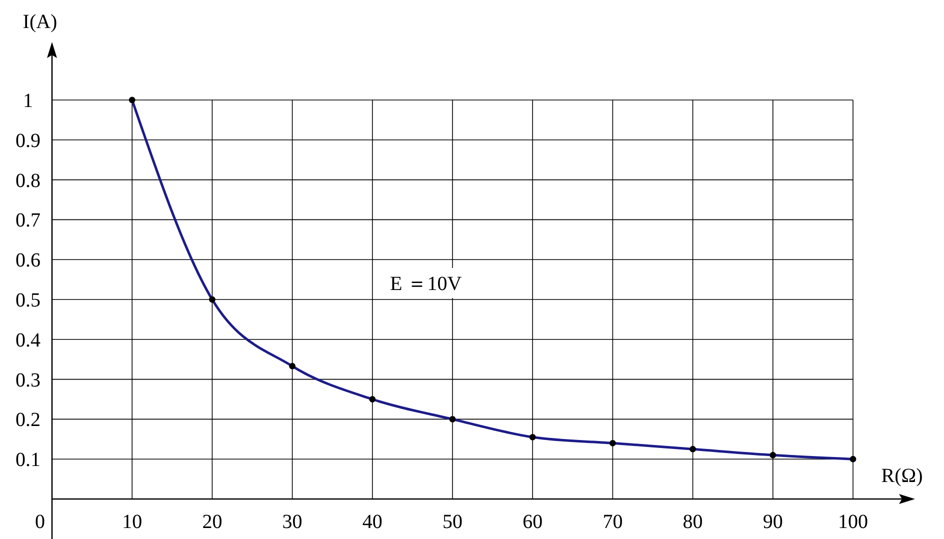  Describe the element at coordinates (28, 101) in the screenshot. I see `y-tick-label: 1` at that location.